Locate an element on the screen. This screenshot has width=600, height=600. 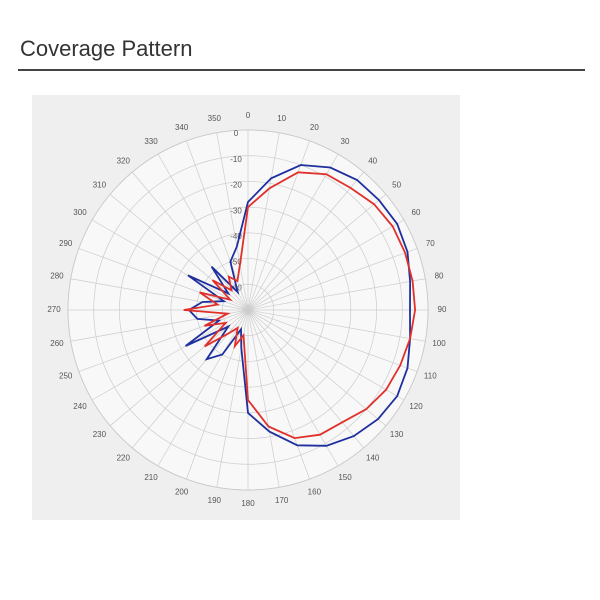
theta-tick-label: 260 is located at coordinates (57, 343).